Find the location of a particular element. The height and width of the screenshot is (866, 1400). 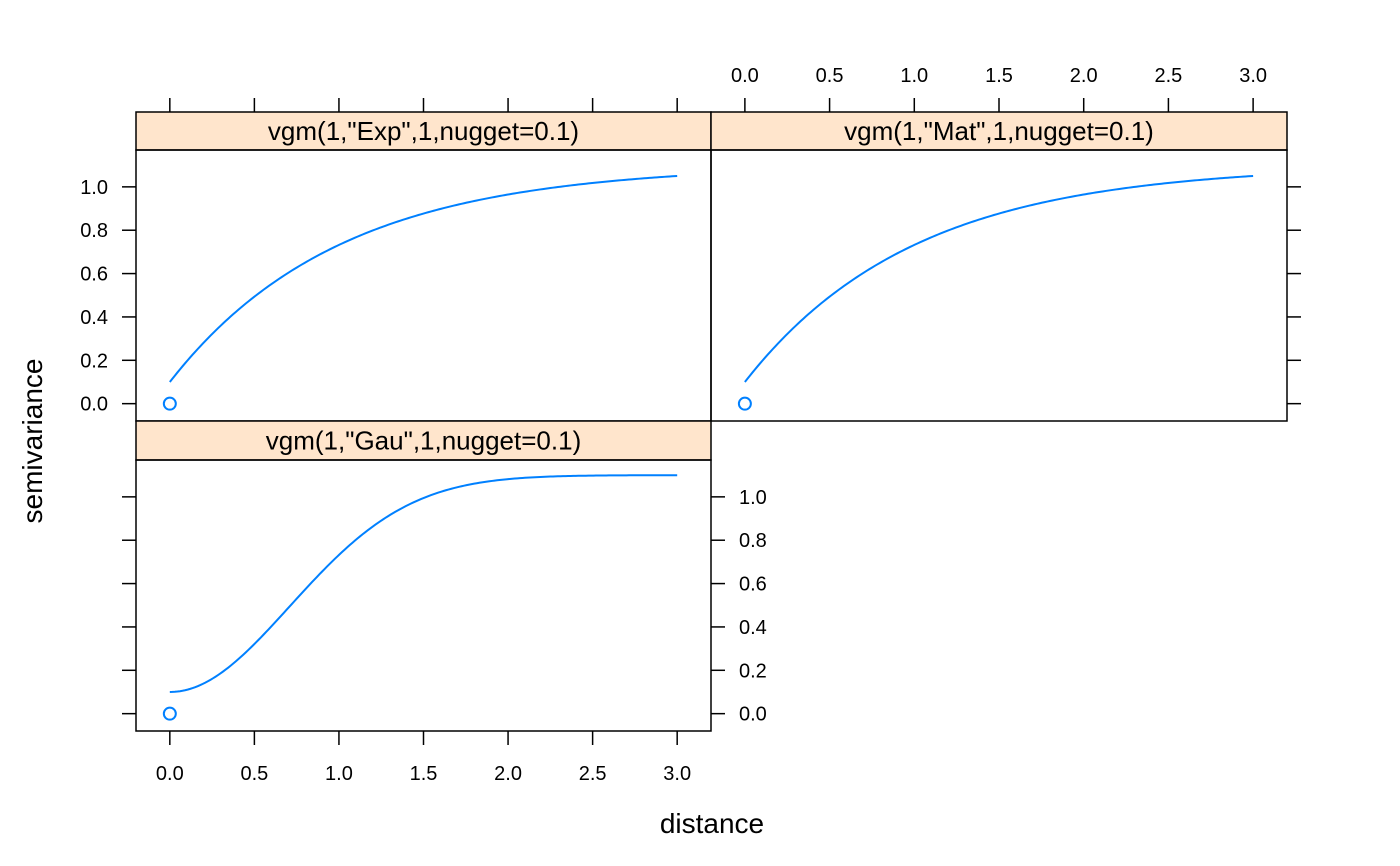

strip-title: vgm(1,"Exp",1,nugget=0.1) is located at coordinates (423, 131).